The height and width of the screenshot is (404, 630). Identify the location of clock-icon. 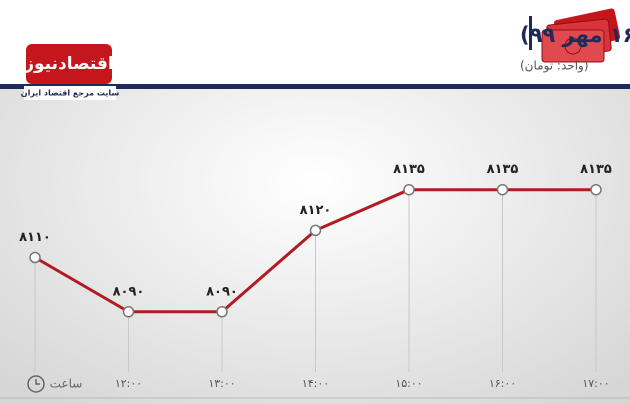
(36, 384).